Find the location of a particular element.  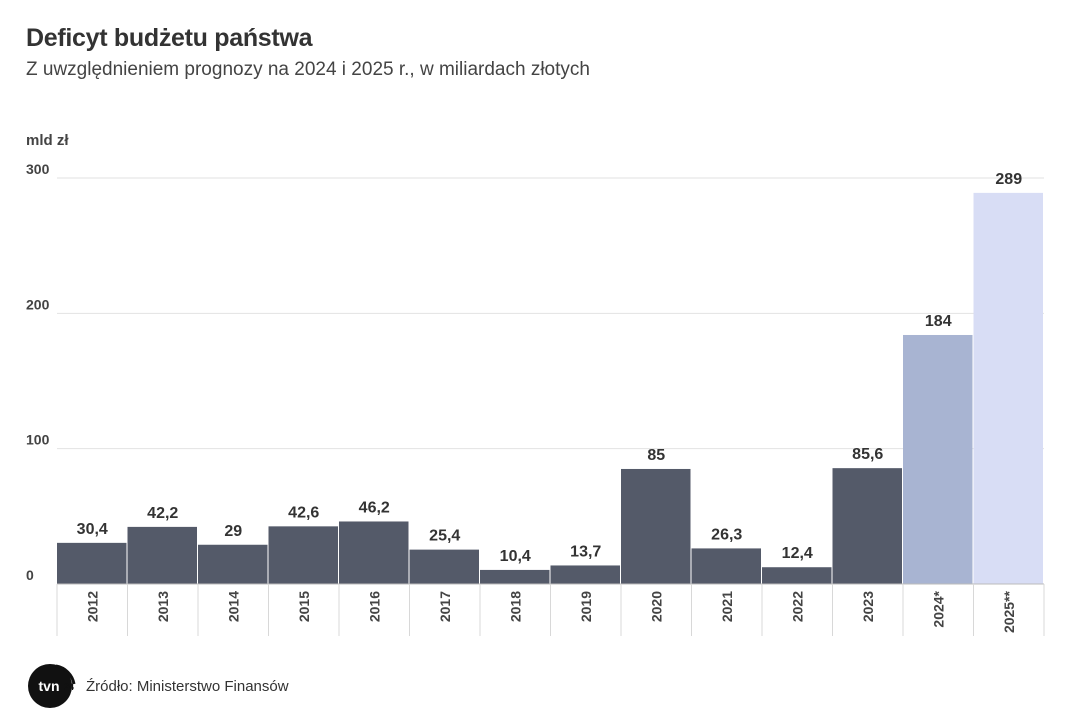

data-label: 85 is located at coordinates (656, 455).